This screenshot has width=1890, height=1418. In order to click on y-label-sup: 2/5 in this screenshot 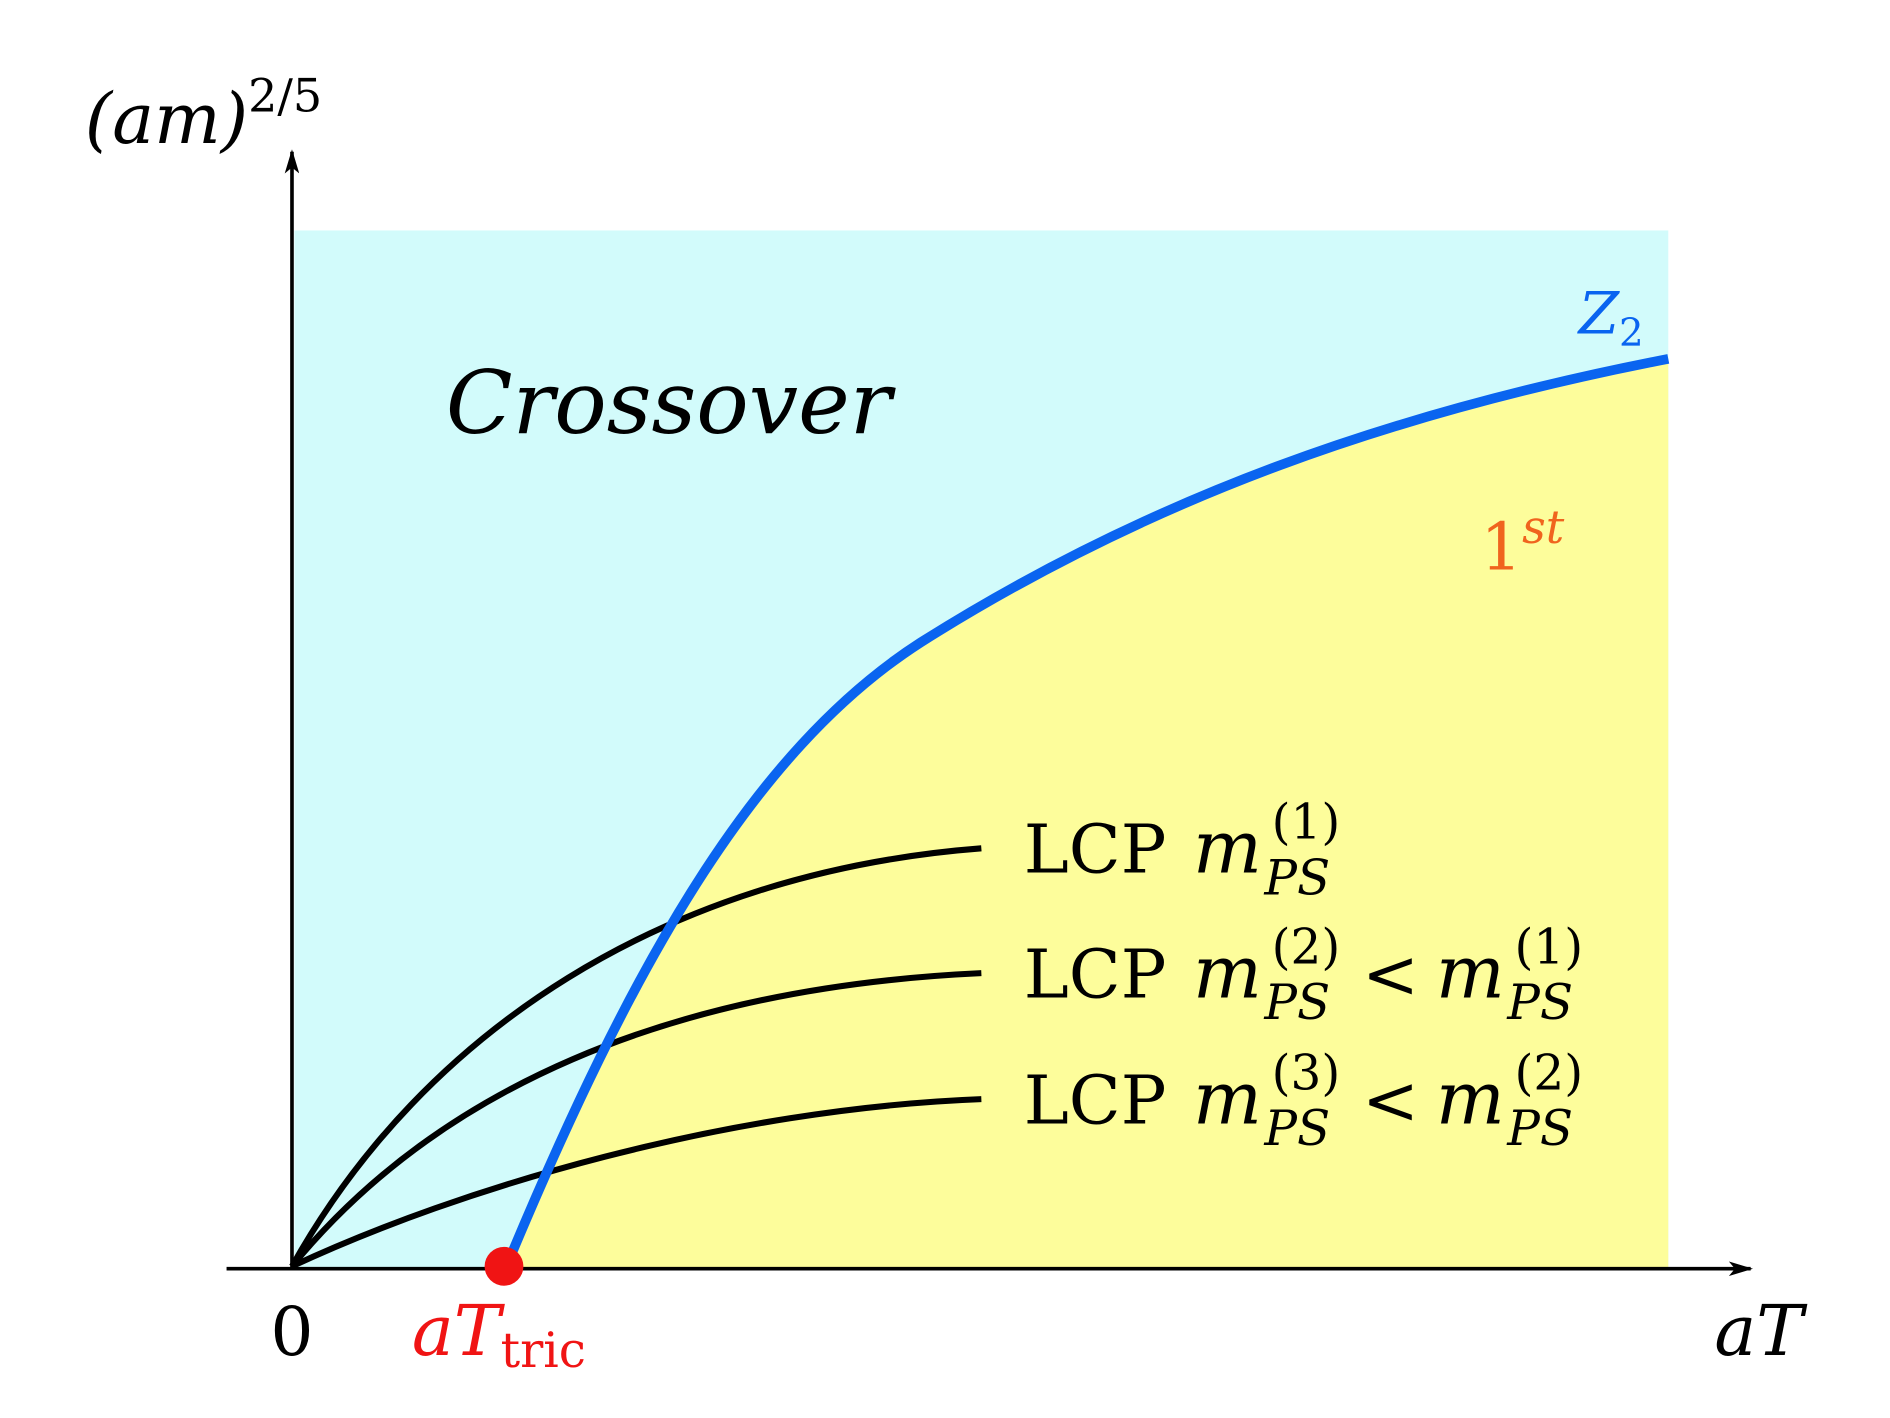, I will do `click(285, 96)`.